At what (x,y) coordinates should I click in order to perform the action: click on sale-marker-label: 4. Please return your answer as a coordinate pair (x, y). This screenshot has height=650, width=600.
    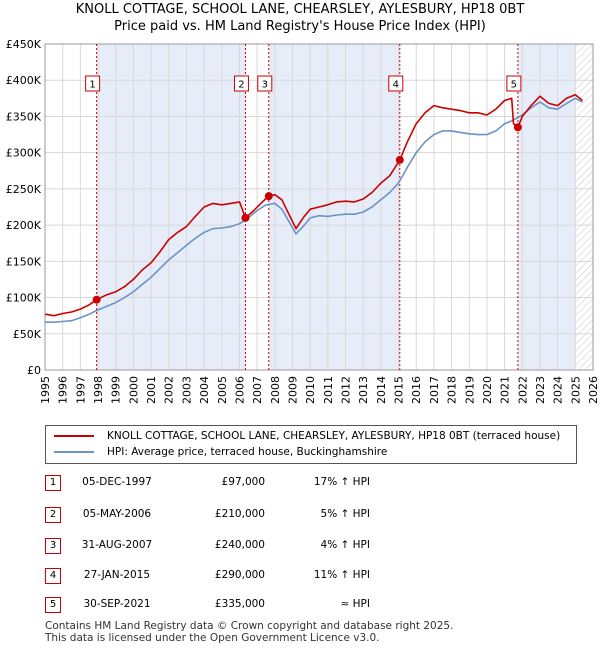
    Looking at the image, I should click on (396, 85).